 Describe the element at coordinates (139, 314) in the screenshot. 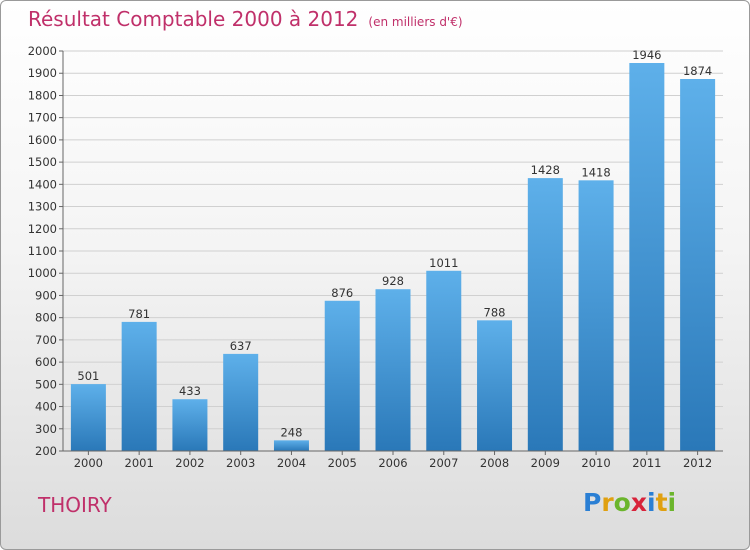

I see `data-label: 781` at that location.